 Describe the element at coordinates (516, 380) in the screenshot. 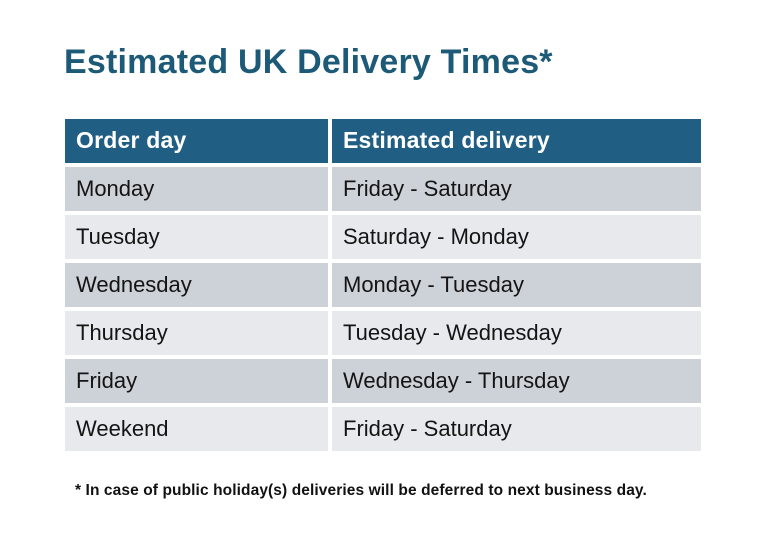

I see `delivery-estimate-cell: Wednesday - Thursday` at that location.